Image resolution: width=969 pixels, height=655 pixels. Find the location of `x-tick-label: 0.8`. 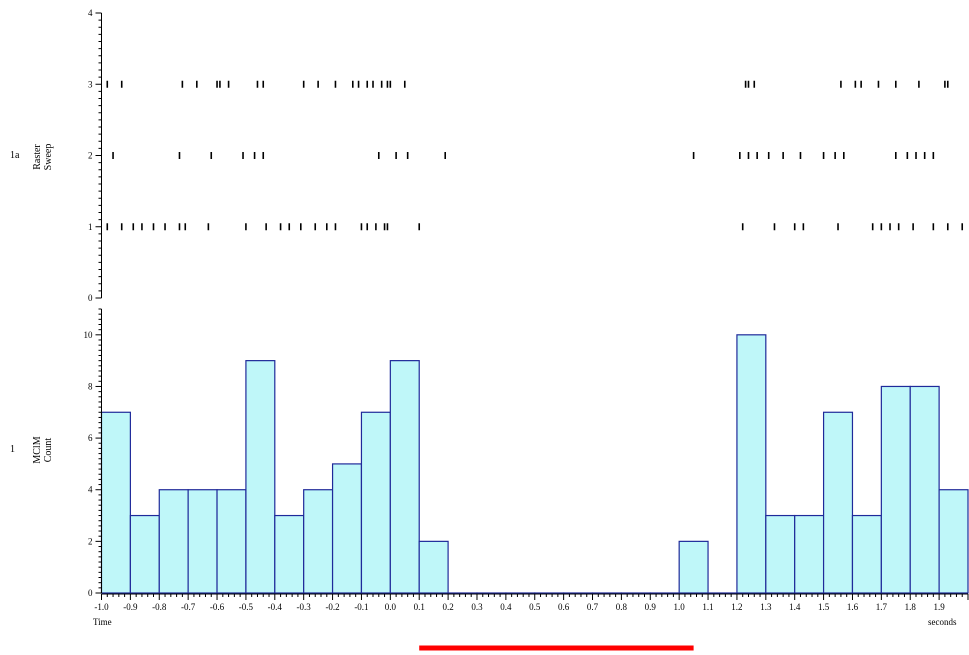

x-tick-label: 0.8 is located at coordinates (622, 607).